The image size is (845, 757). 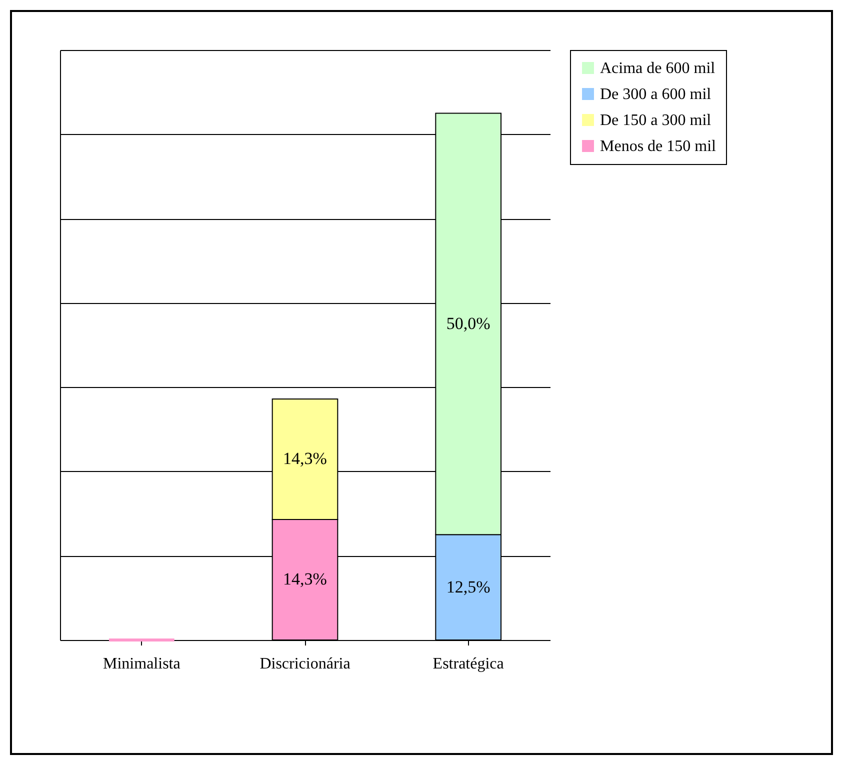 What do you see at coordinates (141, 664) in the screenshot?
I see `x-tick-label: Minimalista` at bounding box center [141, 664].